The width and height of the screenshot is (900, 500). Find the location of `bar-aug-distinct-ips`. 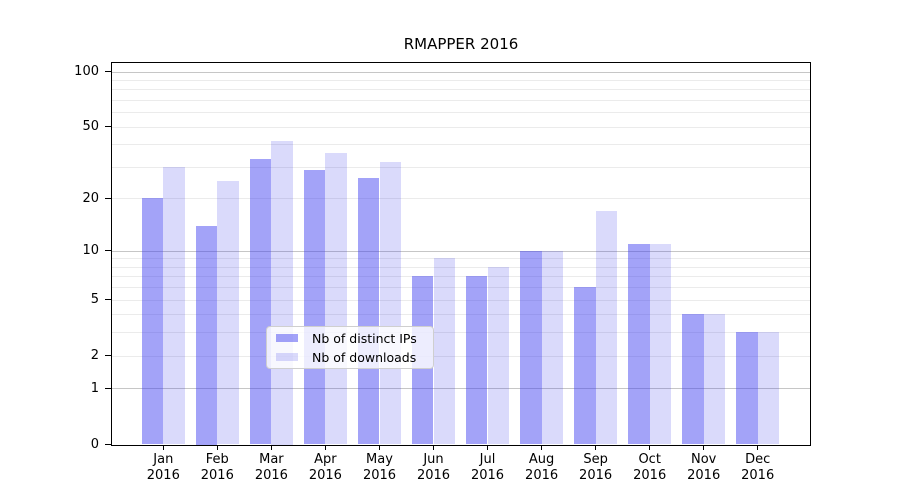

bar-aug-distinct-ips is located at coordinates (531, 347).